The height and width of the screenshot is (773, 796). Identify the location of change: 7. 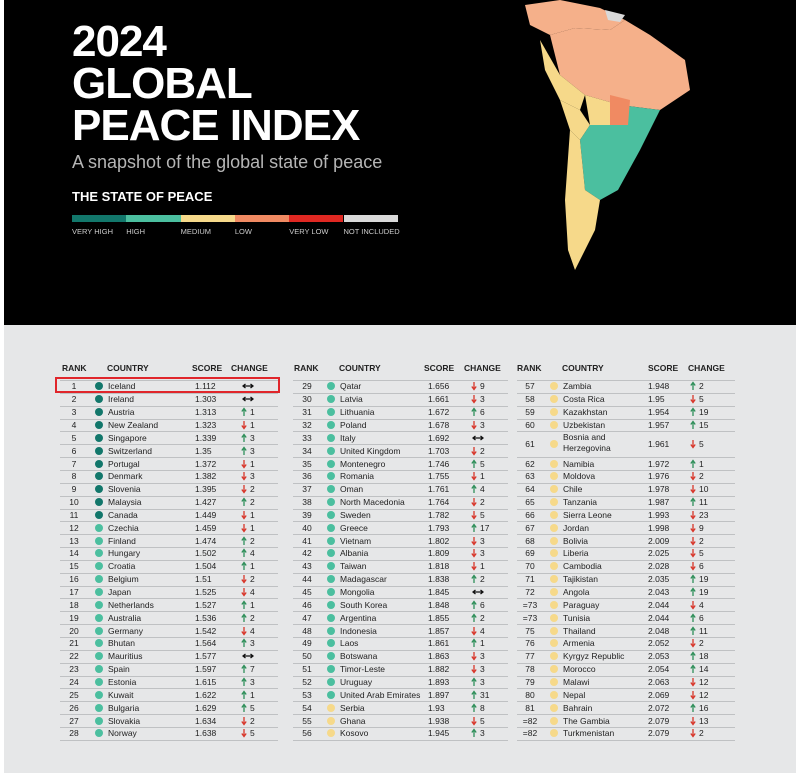
(252, 669).